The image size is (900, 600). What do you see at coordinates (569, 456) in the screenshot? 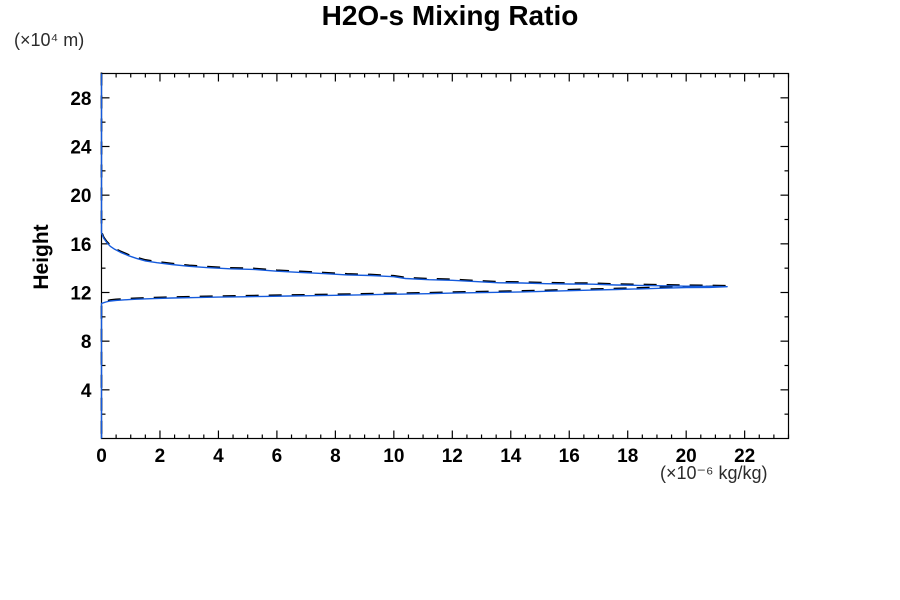
I see `x-tick-label: 16` at bounding box center [569, 456].